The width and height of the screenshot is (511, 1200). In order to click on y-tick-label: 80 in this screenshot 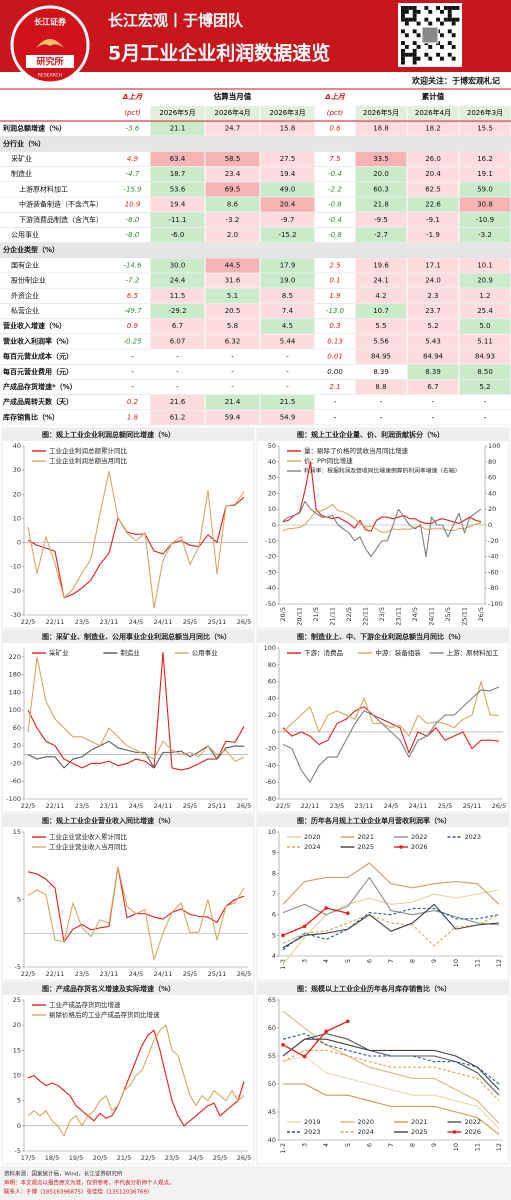, I will do `click(272, 665)`.